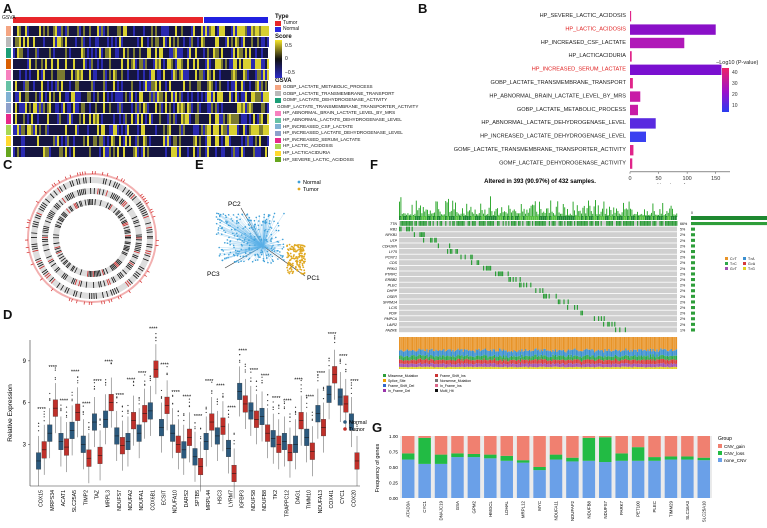 The width and height of the screenshot is (767, 528). What do you see at coordinates (726, 268) in the screenshot?
I see `titv-legend-swatch` at bounding box center [726, 268].